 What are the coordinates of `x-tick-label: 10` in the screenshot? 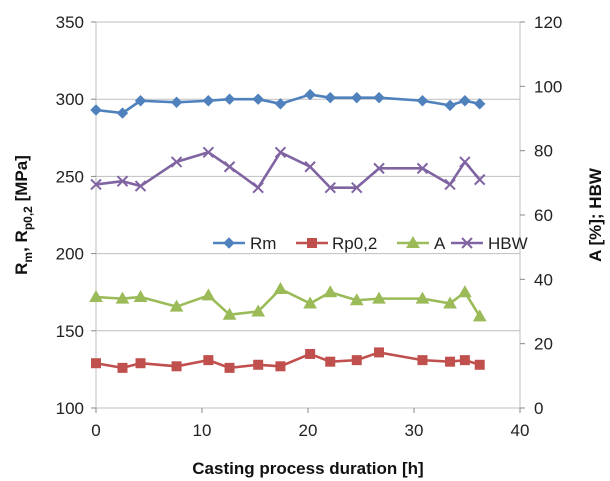 It's located at (202, 430).